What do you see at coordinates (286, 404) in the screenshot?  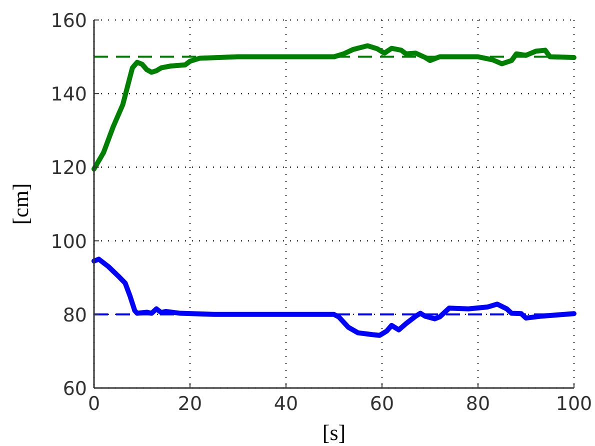 I see `x-tick-label: 40` at bounding box center [286, 404].